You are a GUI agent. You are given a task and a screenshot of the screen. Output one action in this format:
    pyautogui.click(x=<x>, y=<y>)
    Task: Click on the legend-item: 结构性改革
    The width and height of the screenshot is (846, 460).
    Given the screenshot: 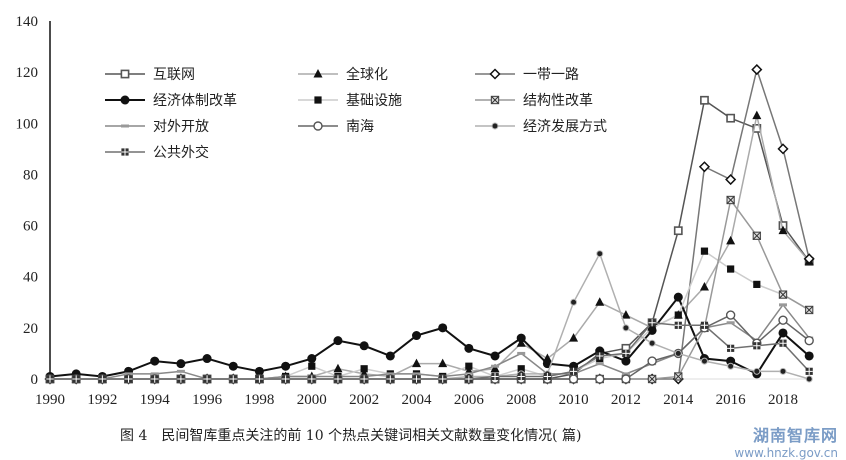 What is the action you would take?
    pyautogui.click(x=534, y=101)
    